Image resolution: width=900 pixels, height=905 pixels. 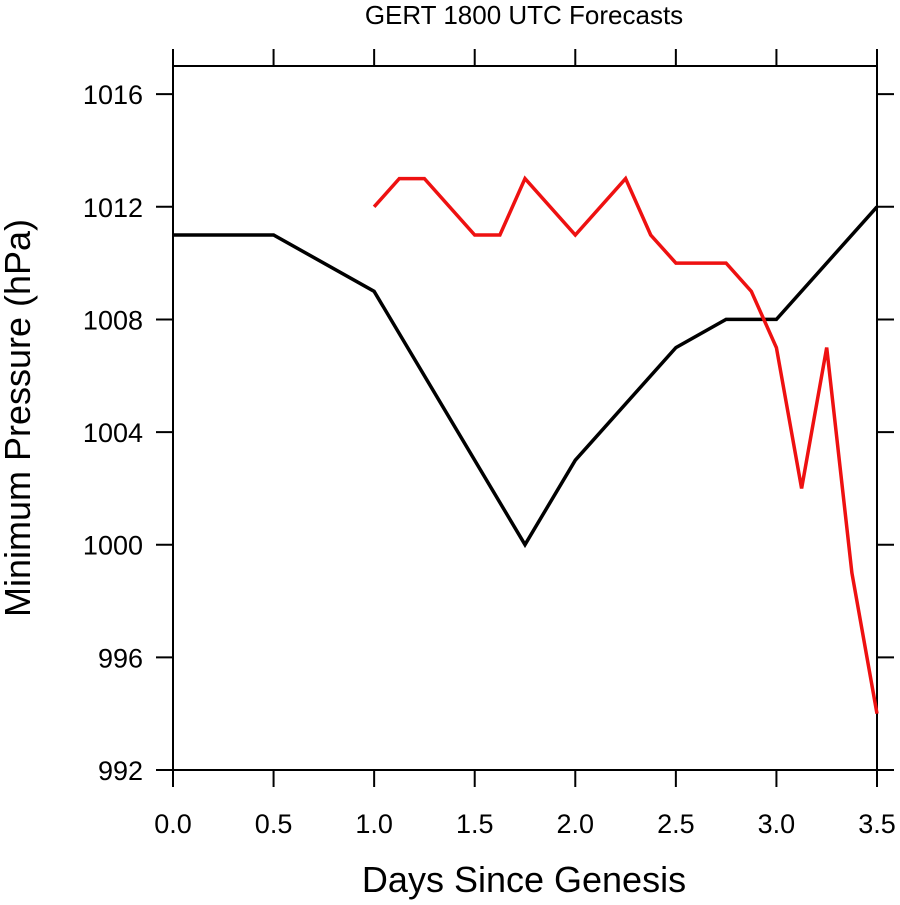 What do you see at coordinates (374, 824) in the screenshot?
I see `x-tick-label: 1.0` at bounding box center [374, 824].